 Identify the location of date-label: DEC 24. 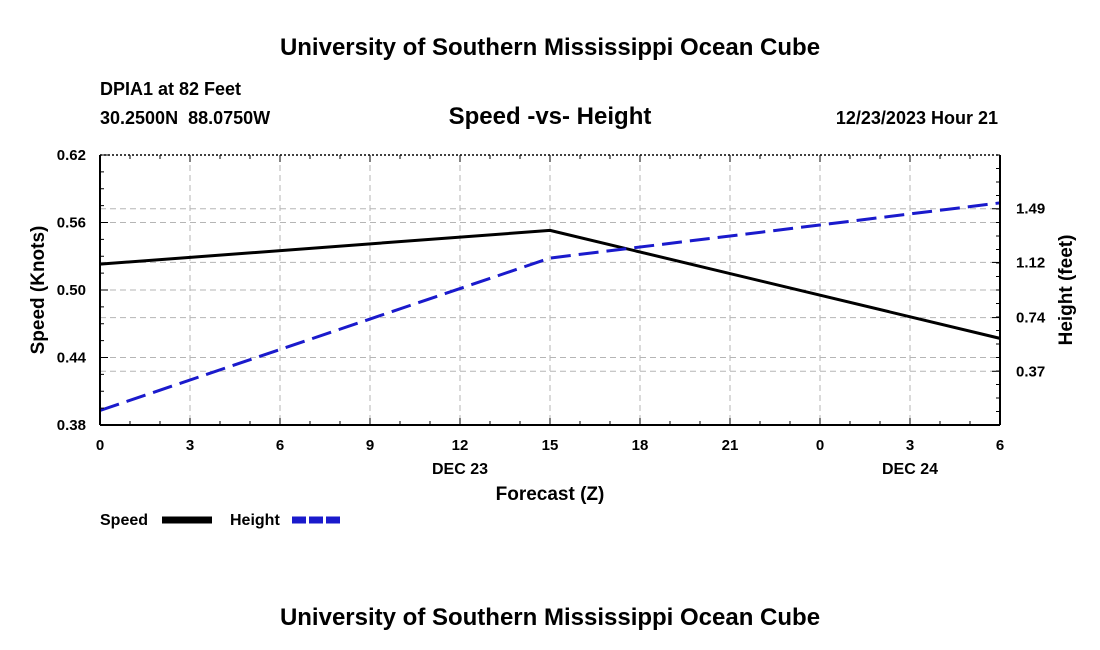
(910, 469).